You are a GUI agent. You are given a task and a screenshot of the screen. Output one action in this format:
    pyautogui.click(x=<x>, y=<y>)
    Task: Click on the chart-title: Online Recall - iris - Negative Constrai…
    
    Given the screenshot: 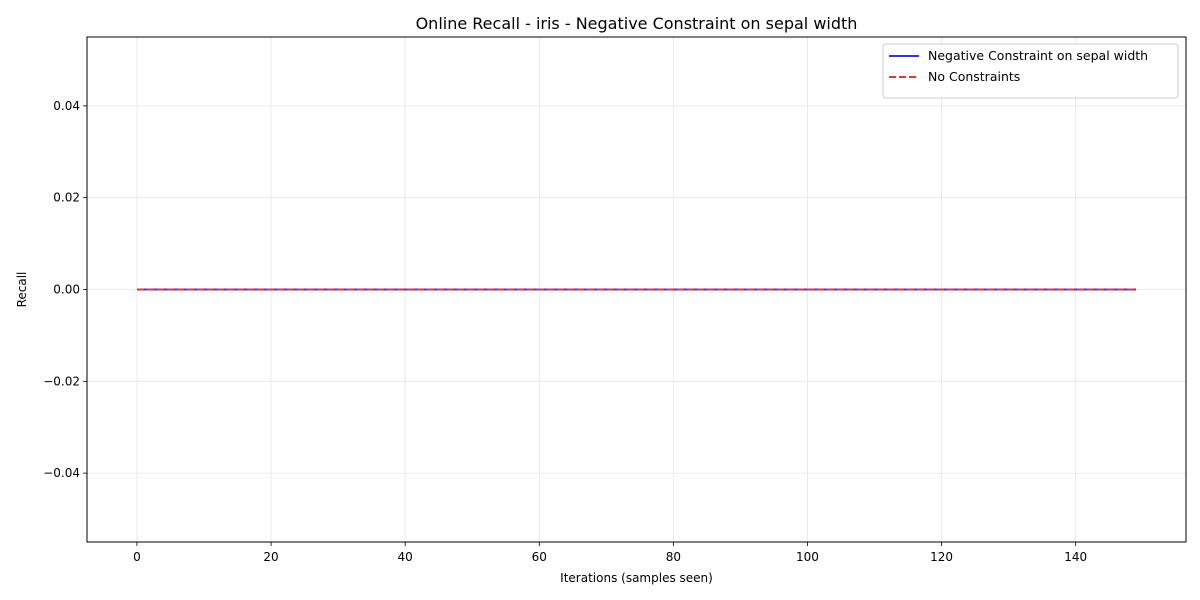 What is the action you would take?
    pyautogui.click(x=637, y=23)
    